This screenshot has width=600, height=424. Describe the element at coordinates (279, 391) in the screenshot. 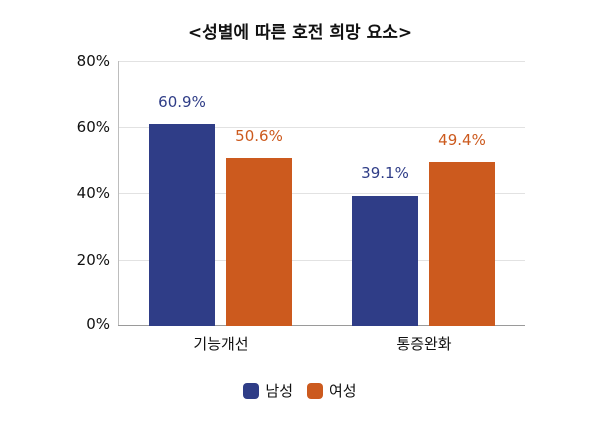

I see `legend-label: 남성` at that location.